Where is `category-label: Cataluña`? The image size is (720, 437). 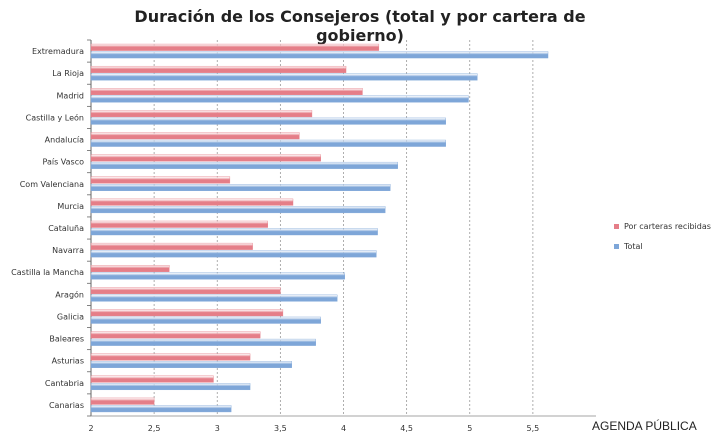
category-label: Cataluña is located at coordinates (66, 228).